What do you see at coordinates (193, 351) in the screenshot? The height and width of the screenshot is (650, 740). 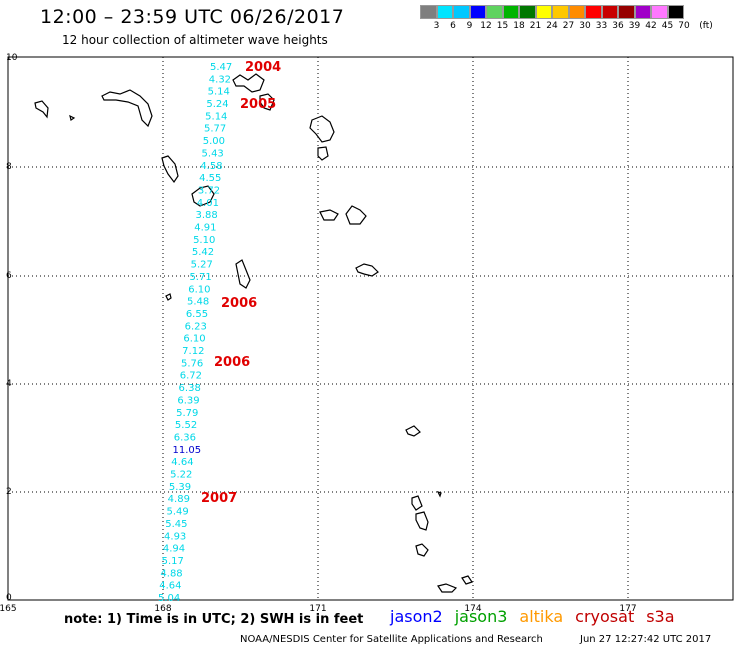 I see `wave-height-value: 7.12` at bounding box center [193, 351].